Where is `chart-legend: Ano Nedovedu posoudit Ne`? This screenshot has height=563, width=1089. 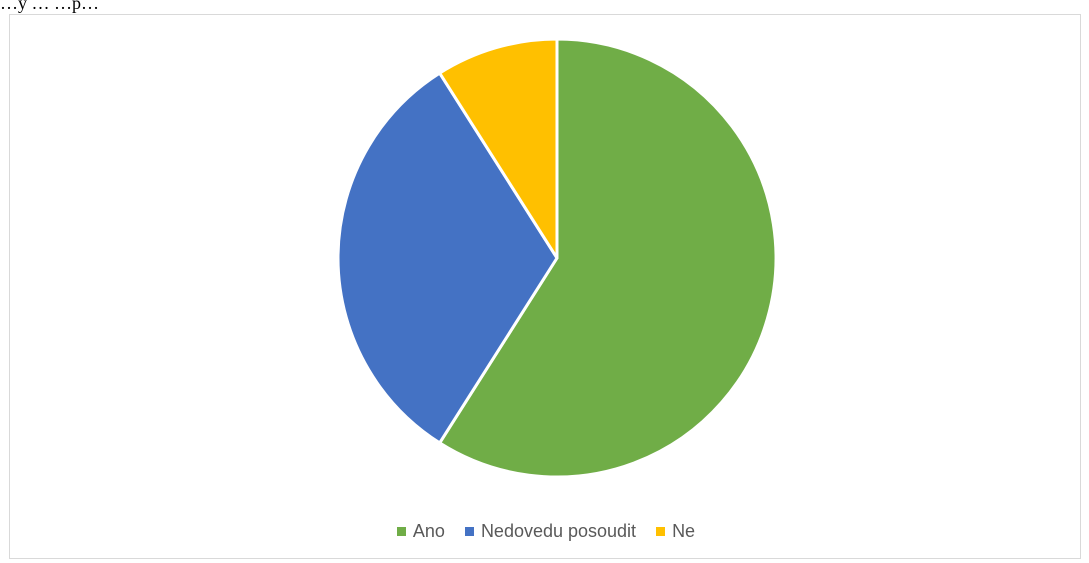
chart-legend: Ano Nedovedu posoudit Ne is located at coordinates (546, 531).